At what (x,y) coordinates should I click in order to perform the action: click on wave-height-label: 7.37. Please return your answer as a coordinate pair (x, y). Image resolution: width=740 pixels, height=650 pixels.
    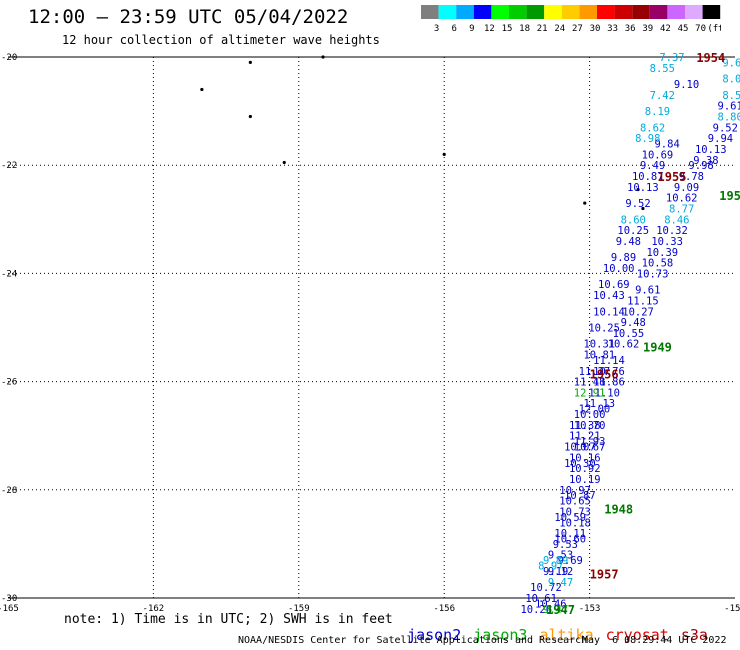
    Looking at the image, I should click on (671, 58).